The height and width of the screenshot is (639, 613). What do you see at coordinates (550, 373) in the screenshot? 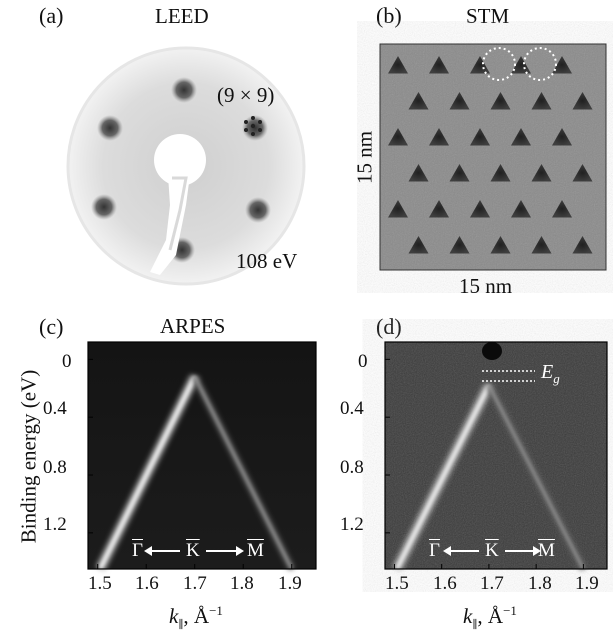
I see `gap-label: Eg` at bounding box center [550, 373].